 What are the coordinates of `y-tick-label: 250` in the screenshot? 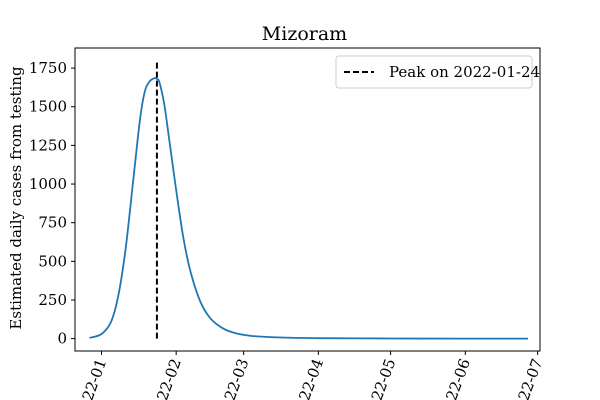 It's located at (52, 300).